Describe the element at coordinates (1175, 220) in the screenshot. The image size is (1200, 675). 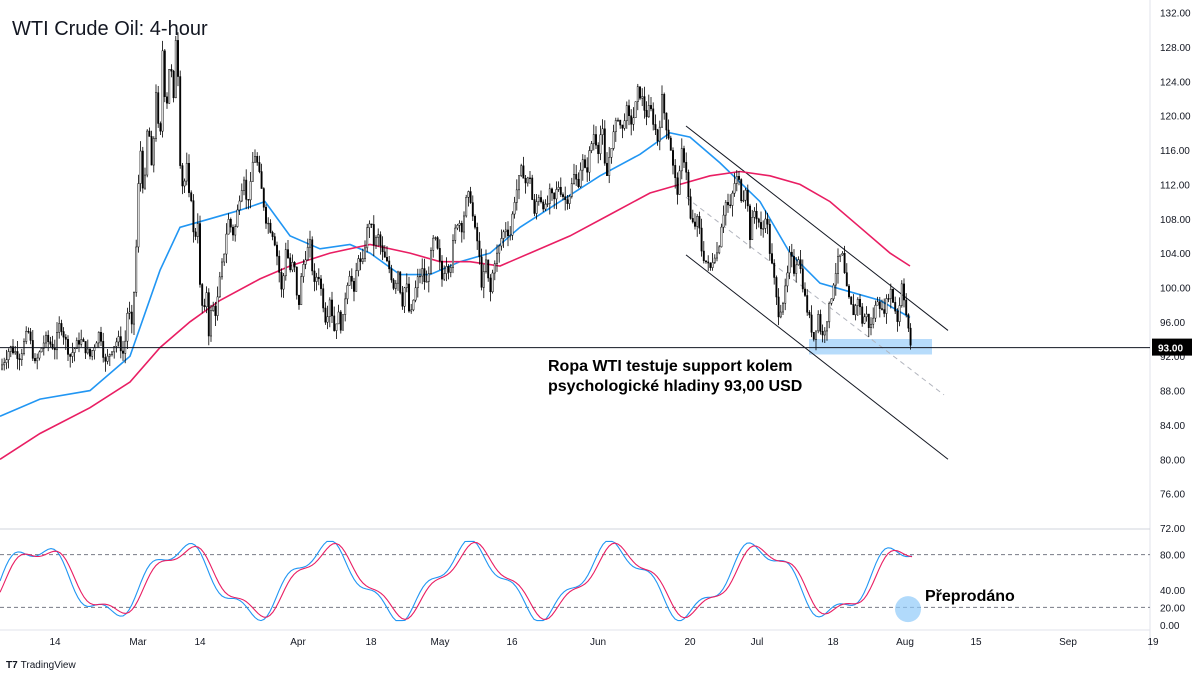
I see `price-tick-label: 108.00` at that location.